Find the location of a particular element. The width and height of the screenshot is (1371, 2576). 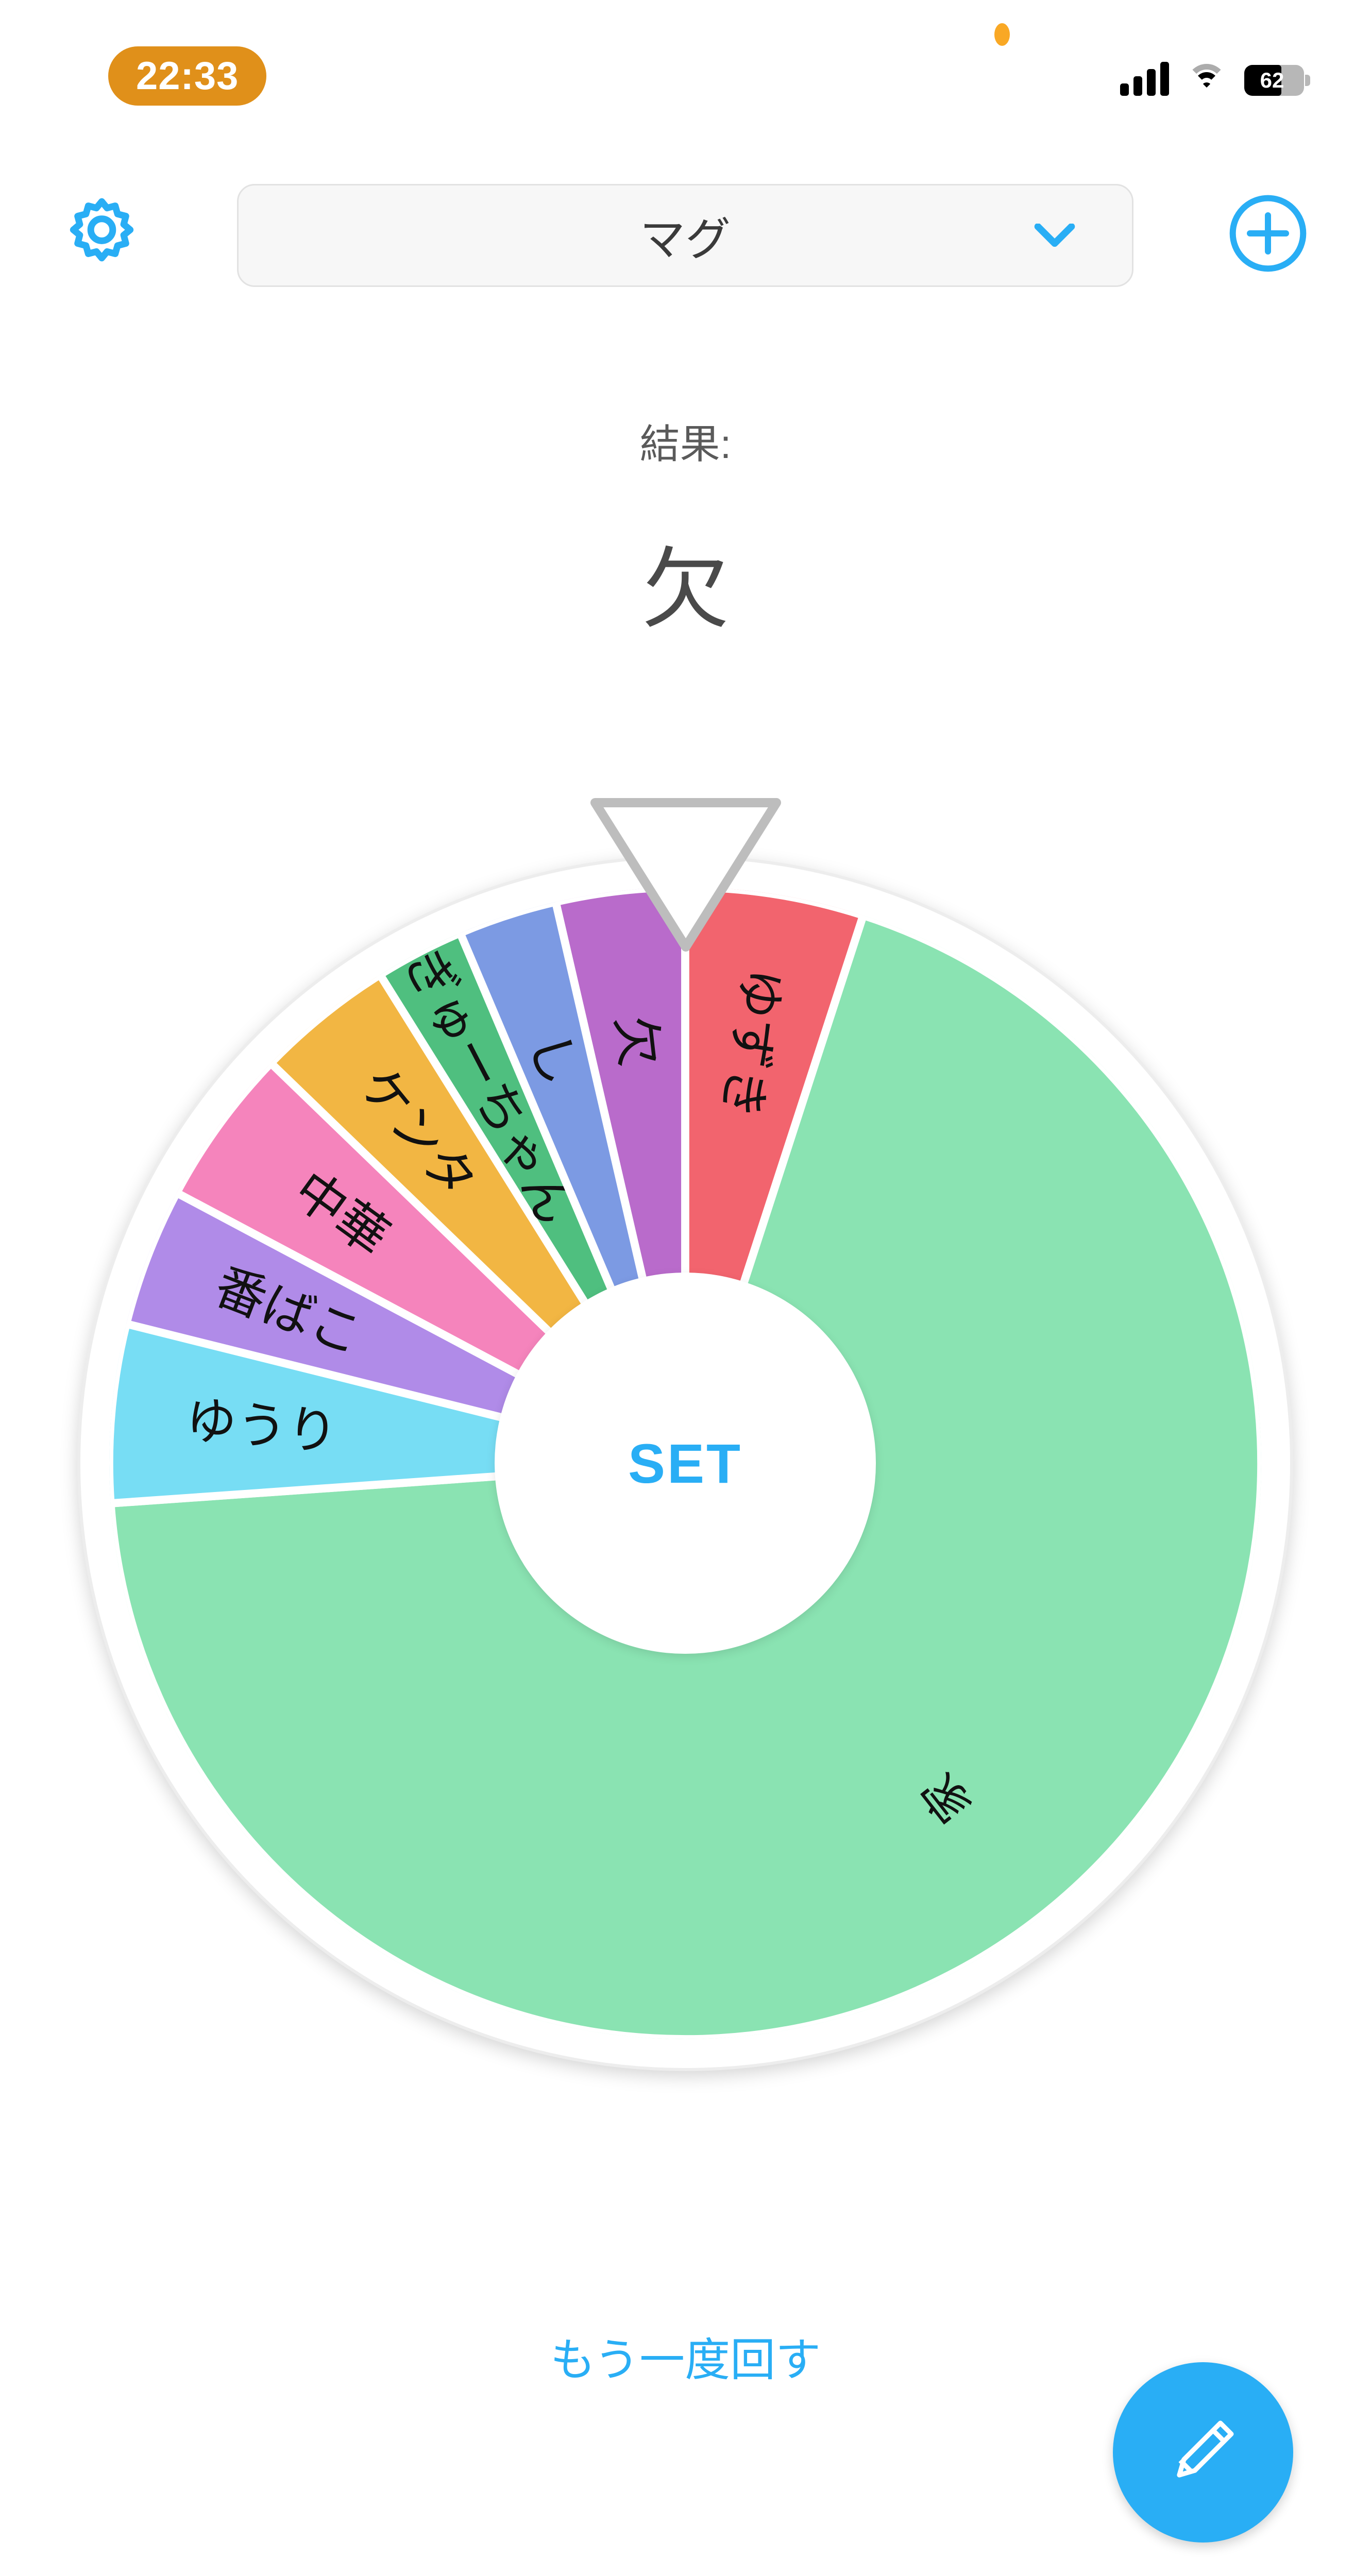

app-header: マグ is located at coordinates (685, 237).